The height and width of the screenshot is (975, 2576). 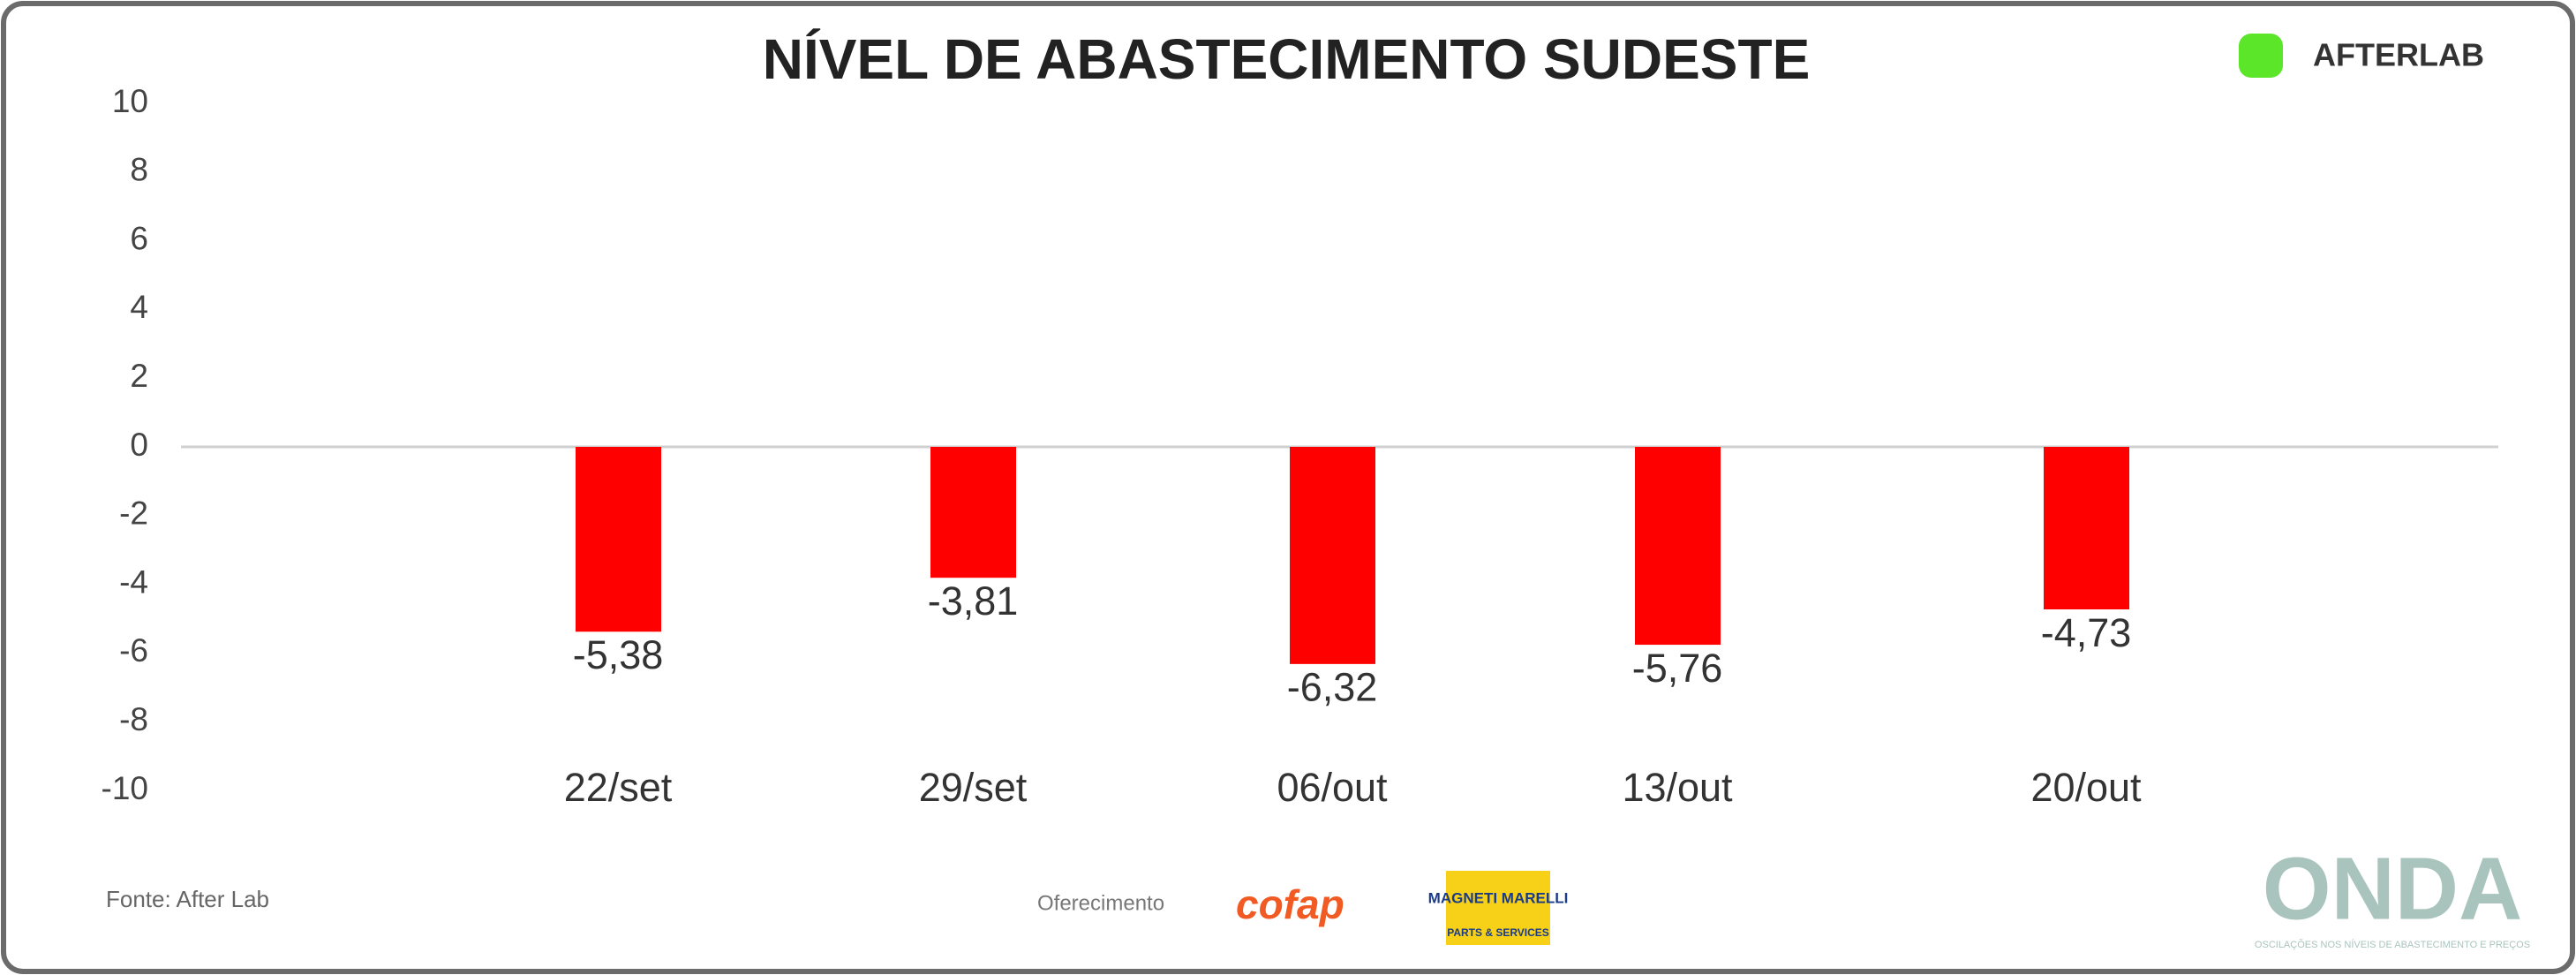 What do you see at coordinates (1498, 932) in the screenshot?
I see `sponsor-marelli-sub: PARTS & SERVICES` at bounding box center [1498, 932].